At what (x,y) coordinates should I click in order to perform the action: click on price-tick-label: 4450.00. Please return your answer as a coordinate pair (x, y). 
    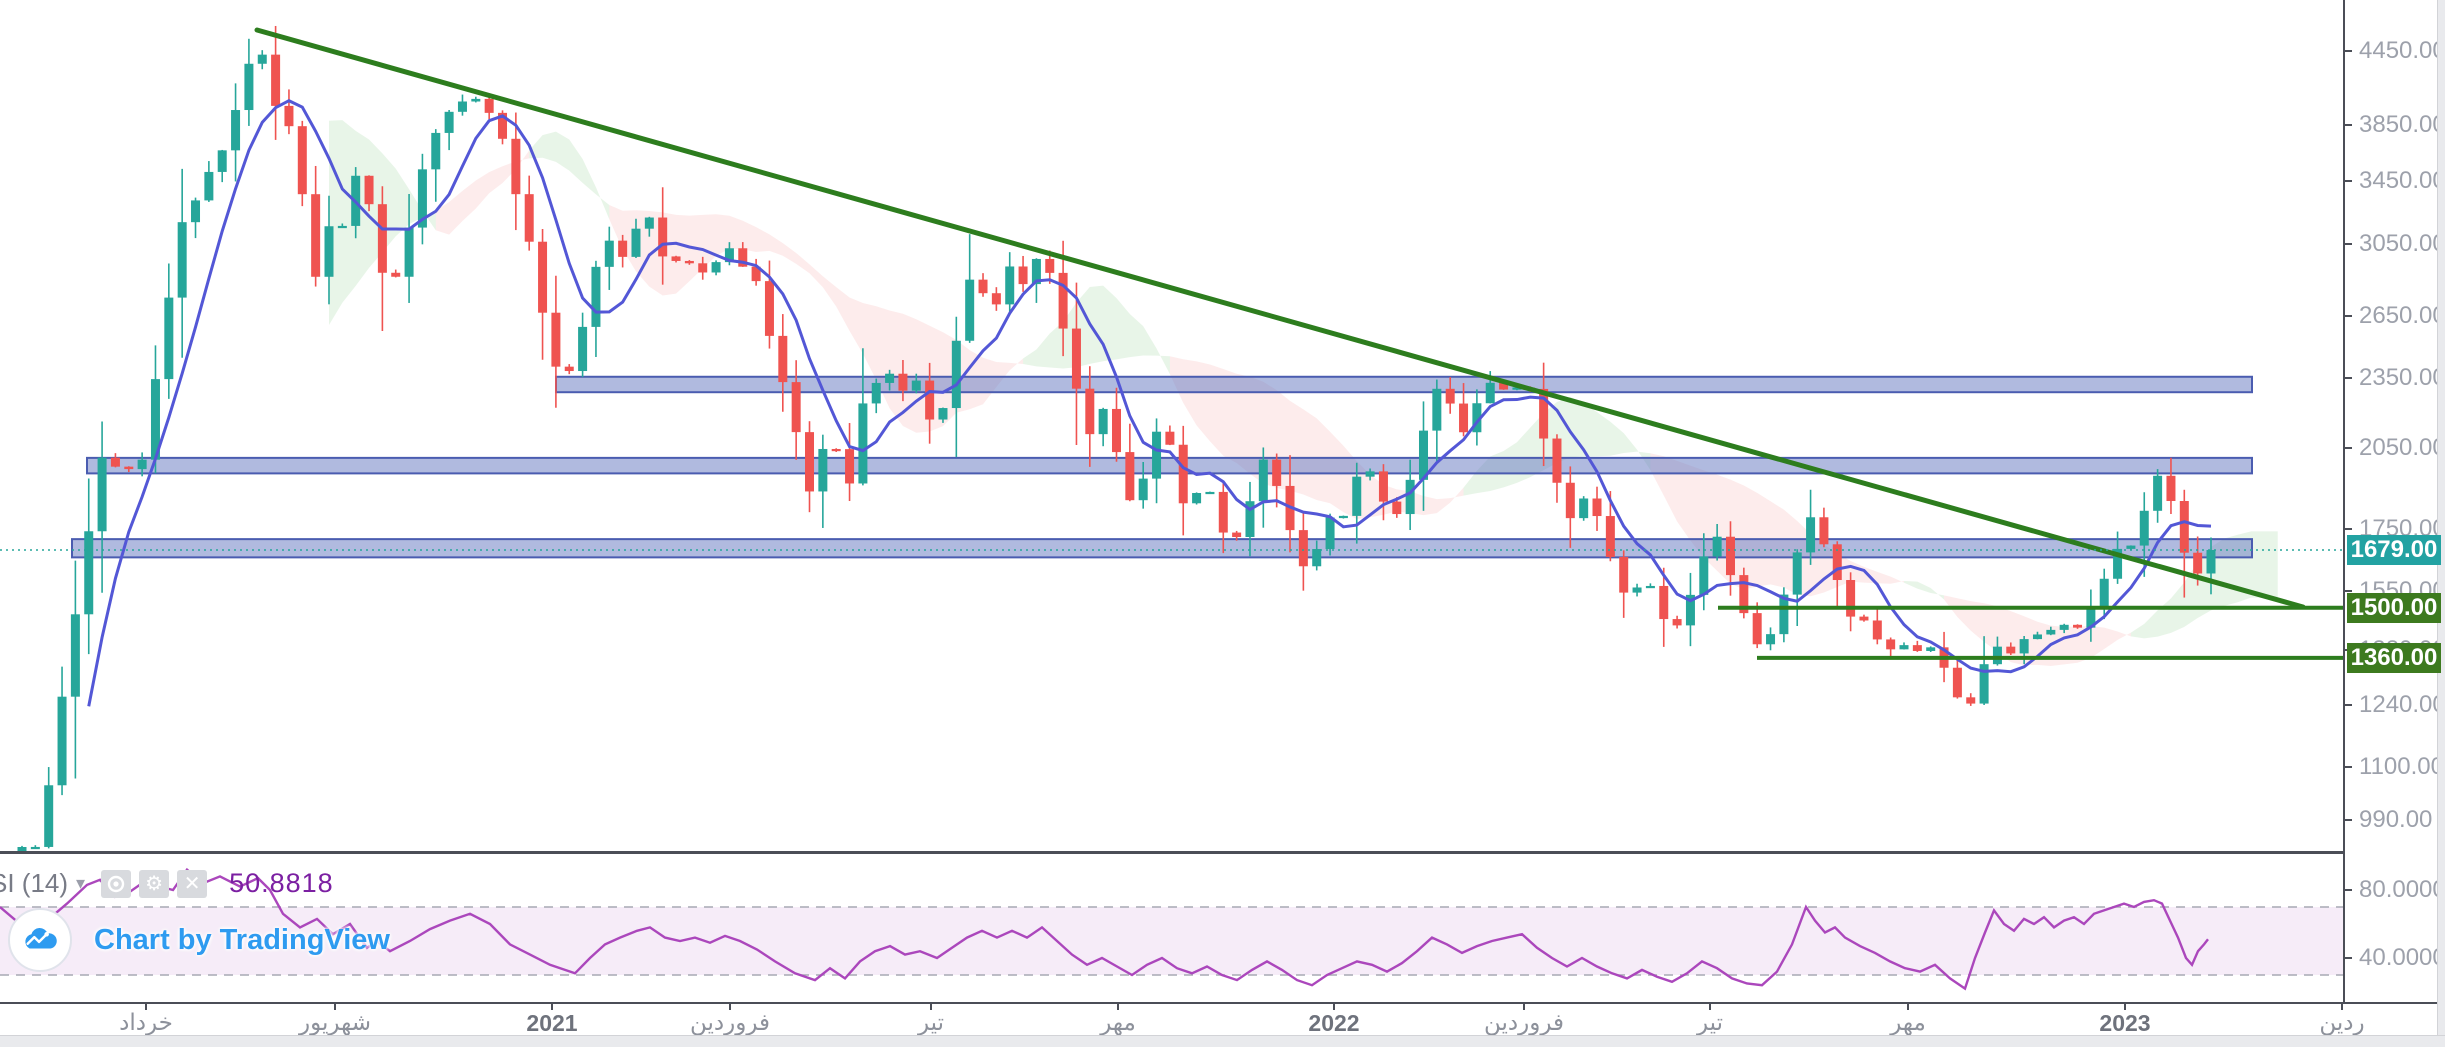
    Looking at the image, I should click on (2402, 50).